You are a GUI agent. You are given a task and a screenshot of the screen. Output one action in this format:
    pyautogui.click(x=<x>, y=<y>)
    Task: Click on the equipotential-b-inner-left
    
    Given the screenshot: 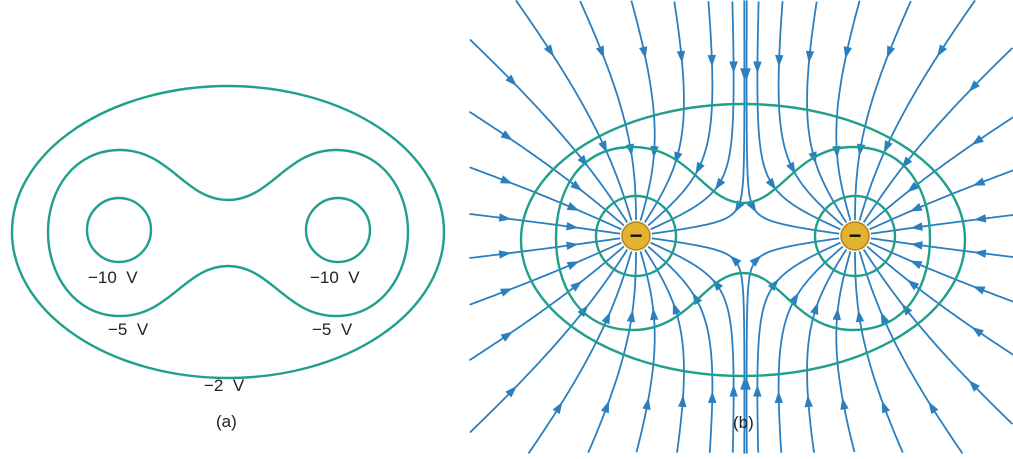 What is the action you would take?
    pyautogui.click(x=636, y=236)
    